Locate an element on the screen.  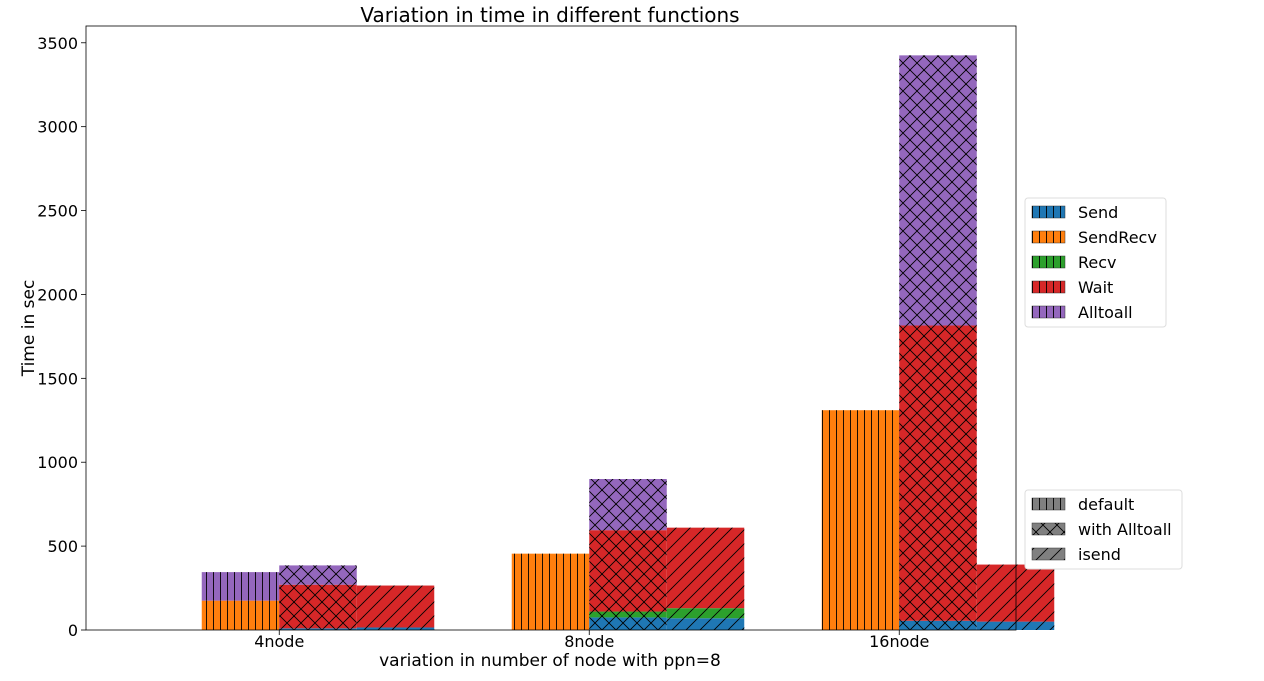
bar-send-isend-16node is located at coordinates (1015, 625).